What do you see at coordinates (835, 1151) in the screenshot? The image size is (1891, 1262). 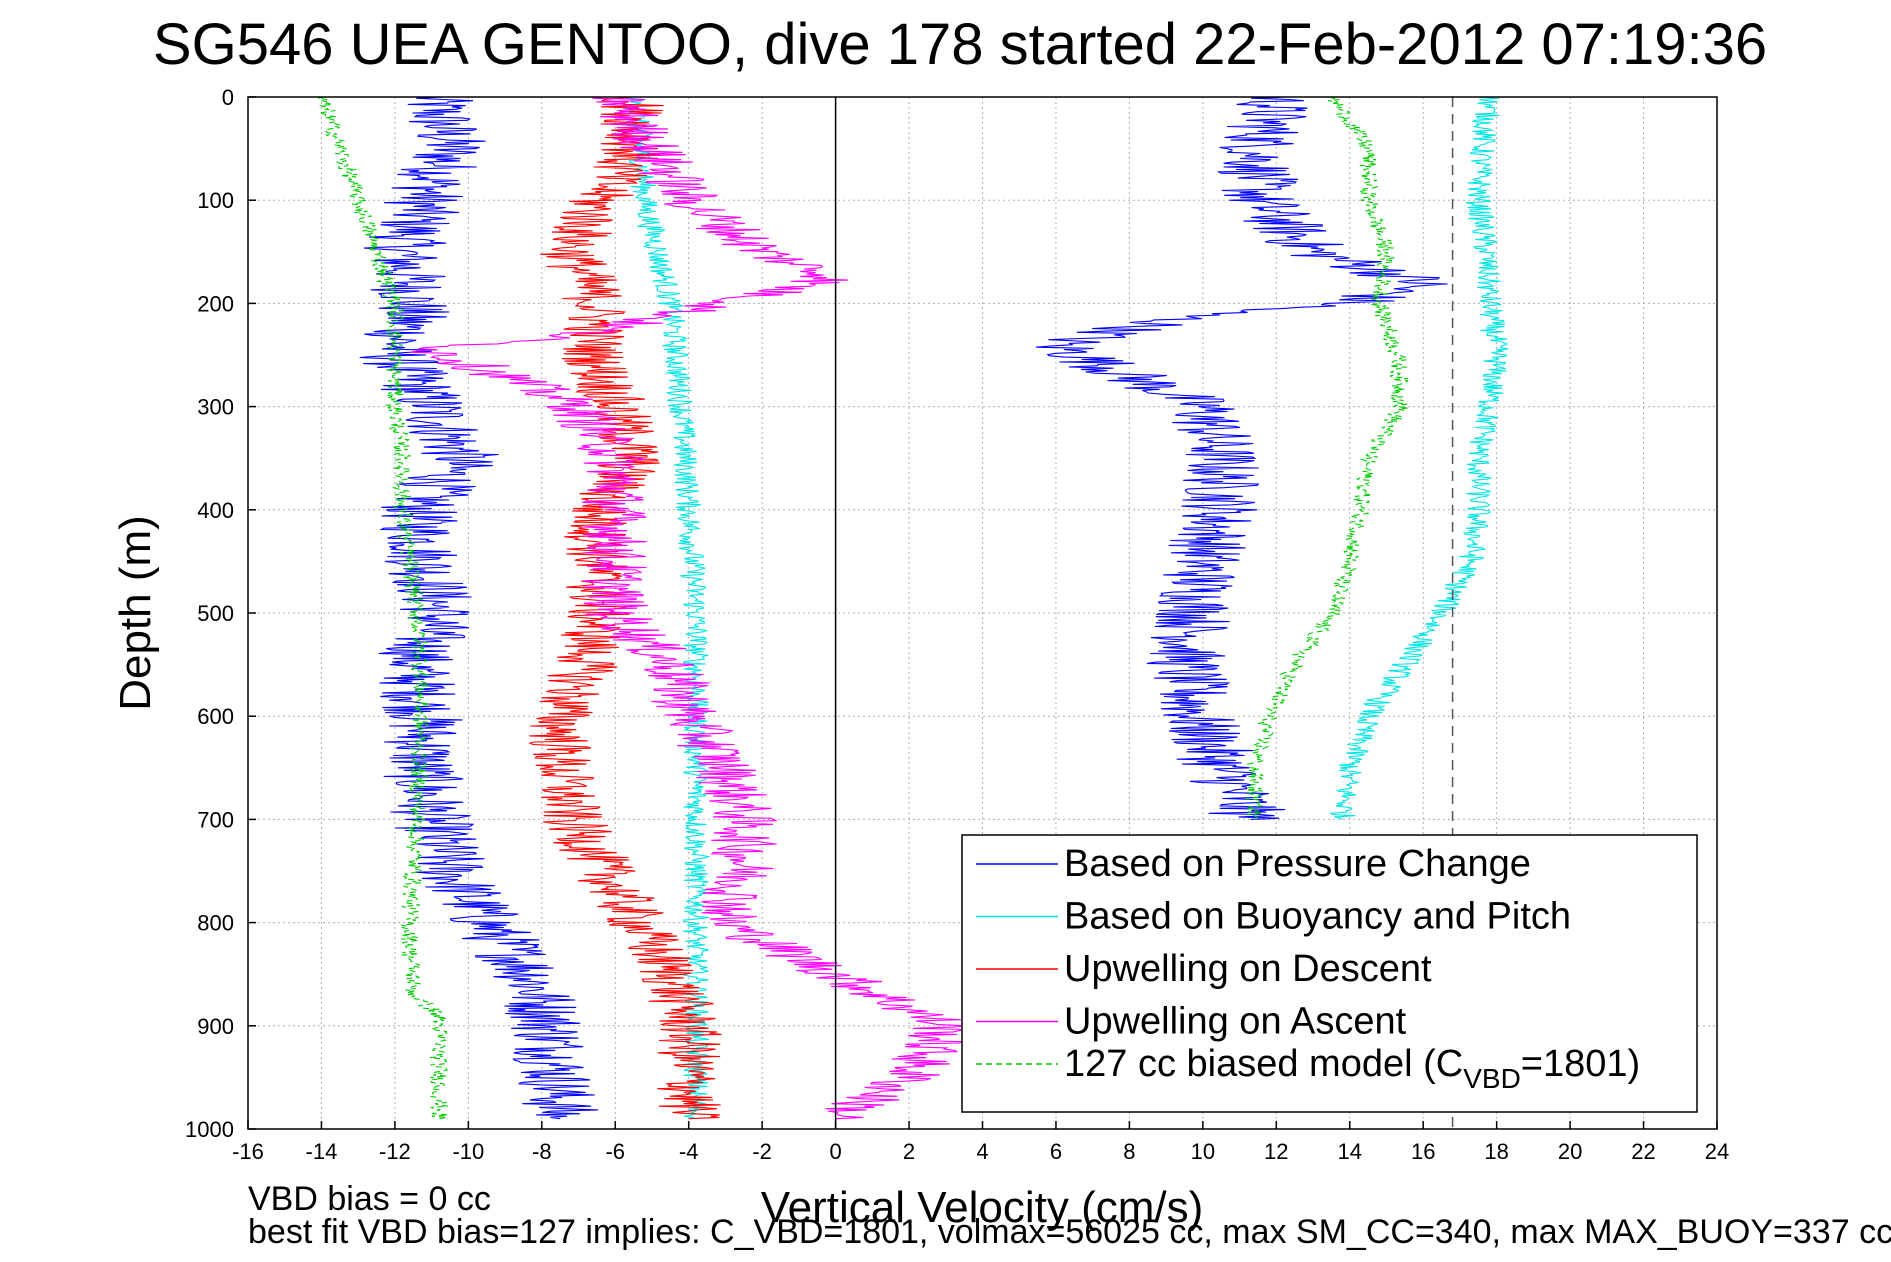 I see `x-tick-label: 0` at bounding box center [835, 1151].